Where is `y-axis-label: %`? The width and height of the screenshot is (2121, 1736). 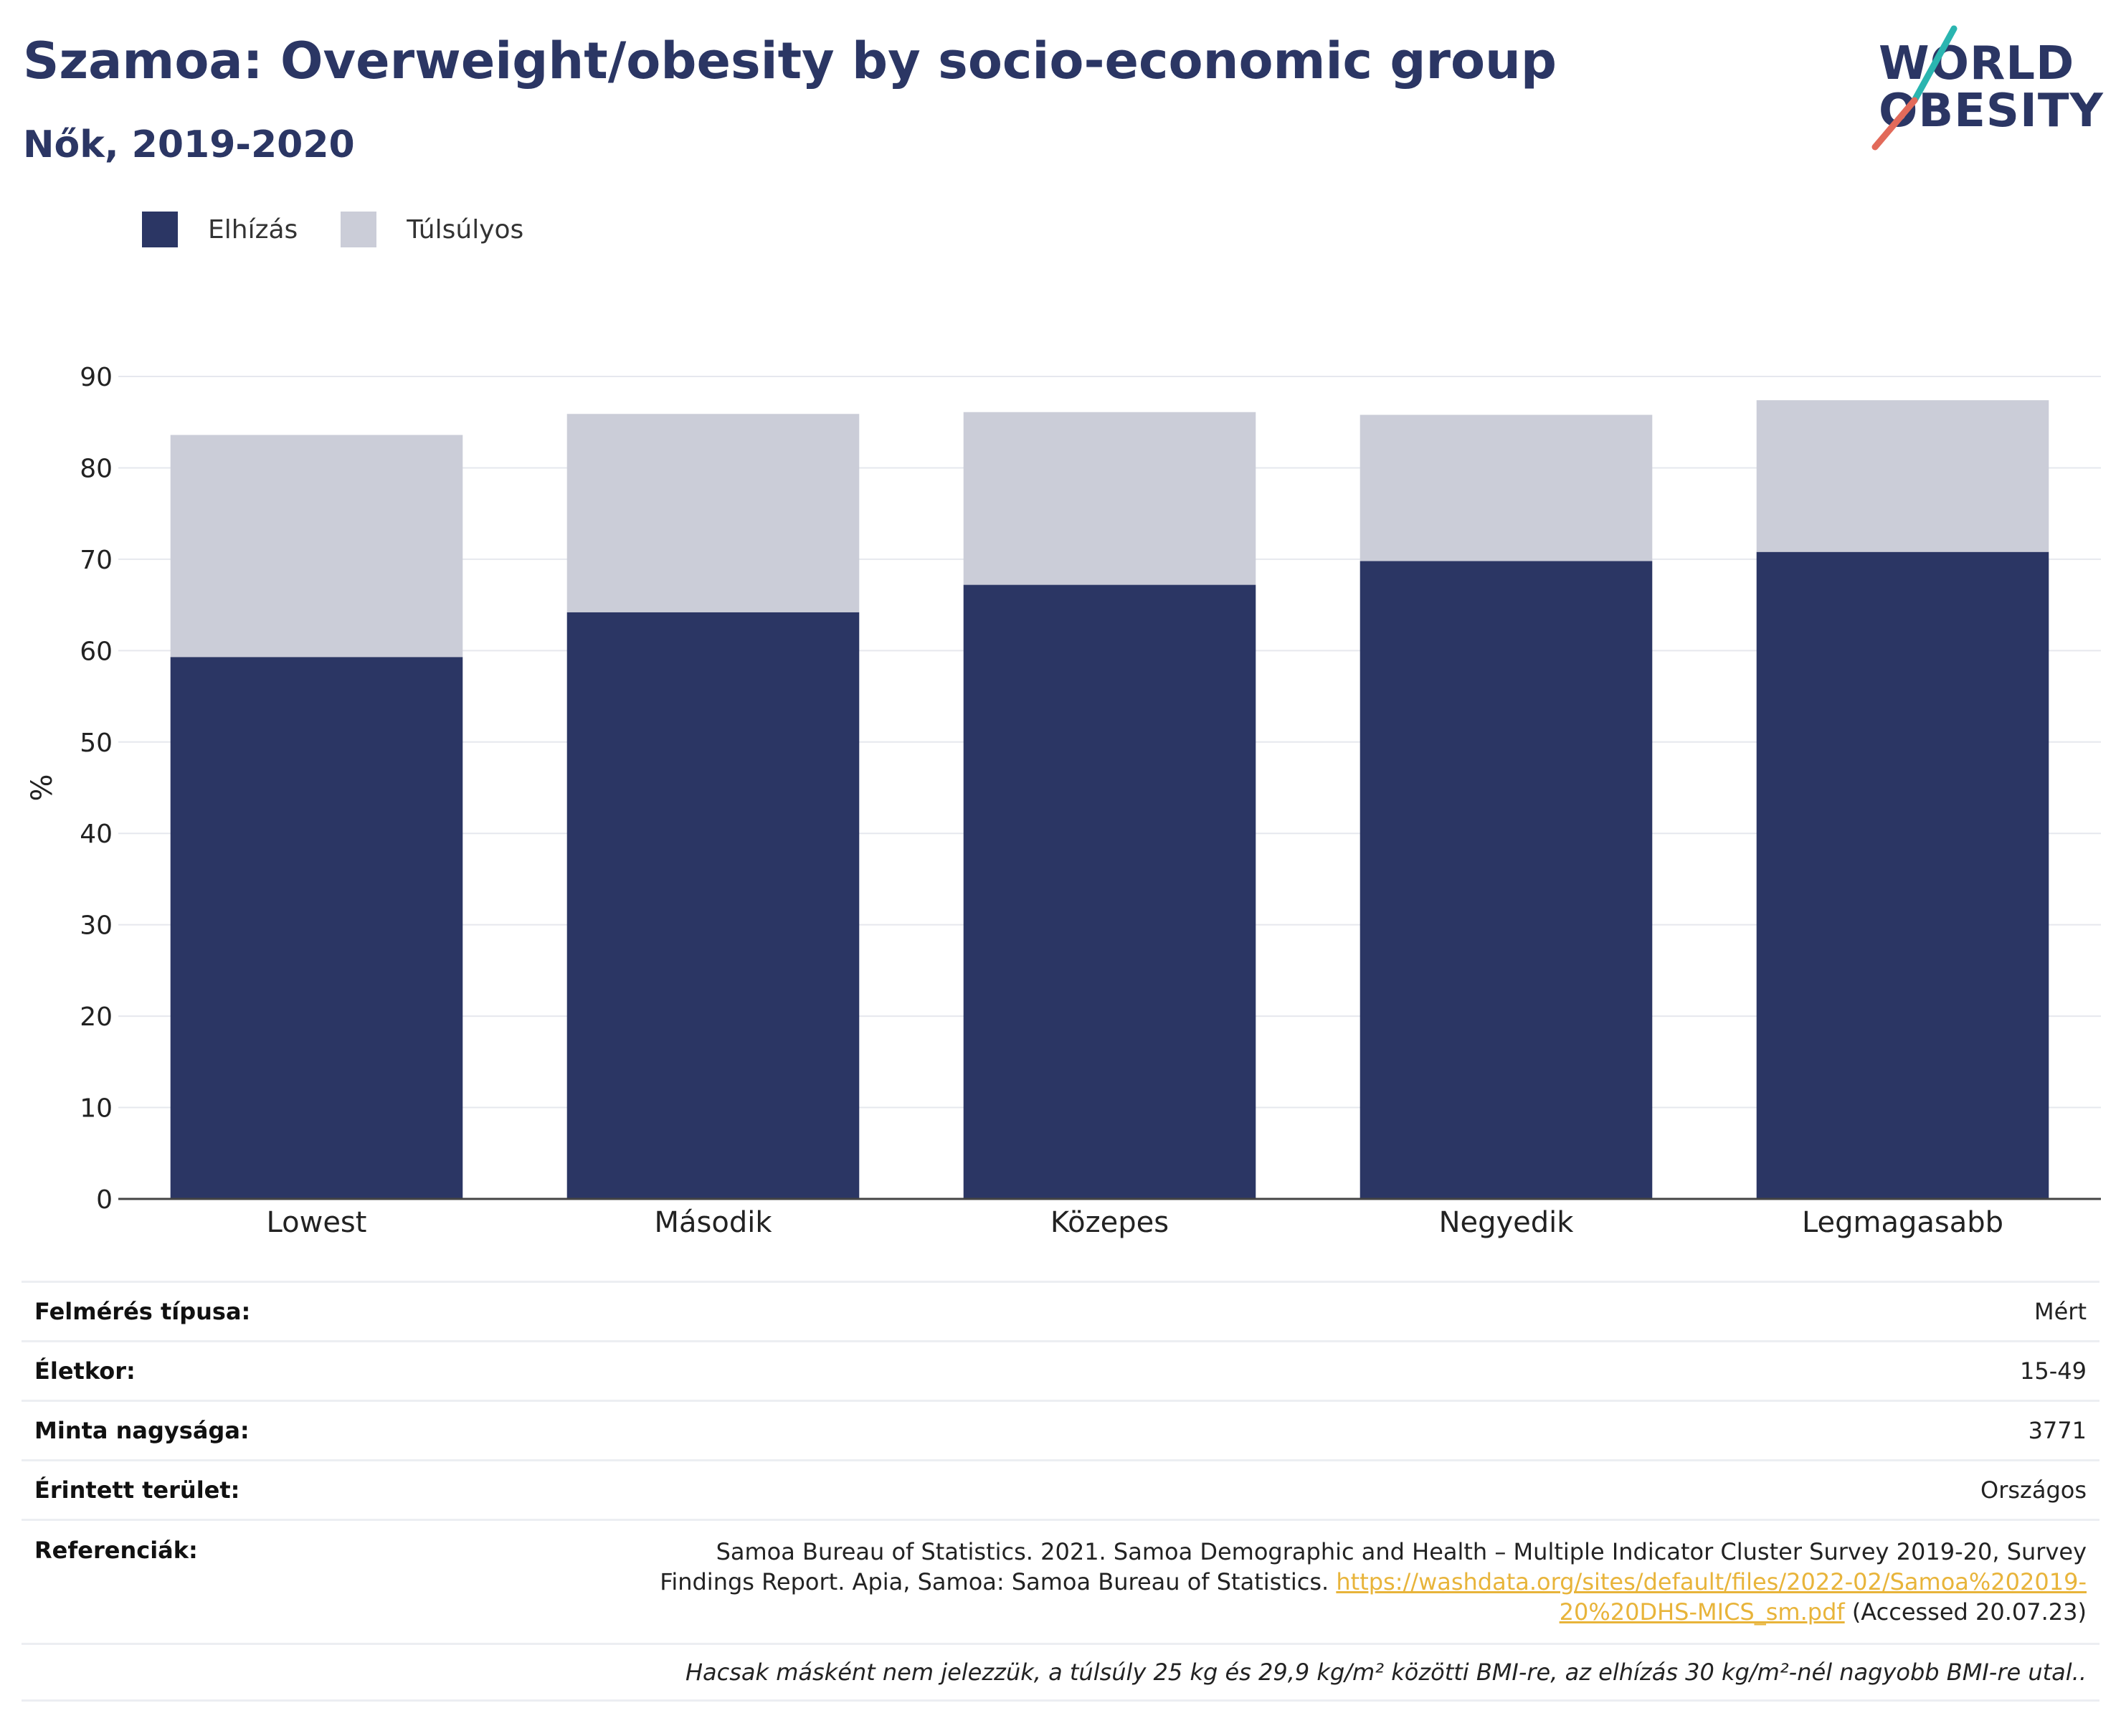
y-axis-label: % is located at coordinates (42, 788).